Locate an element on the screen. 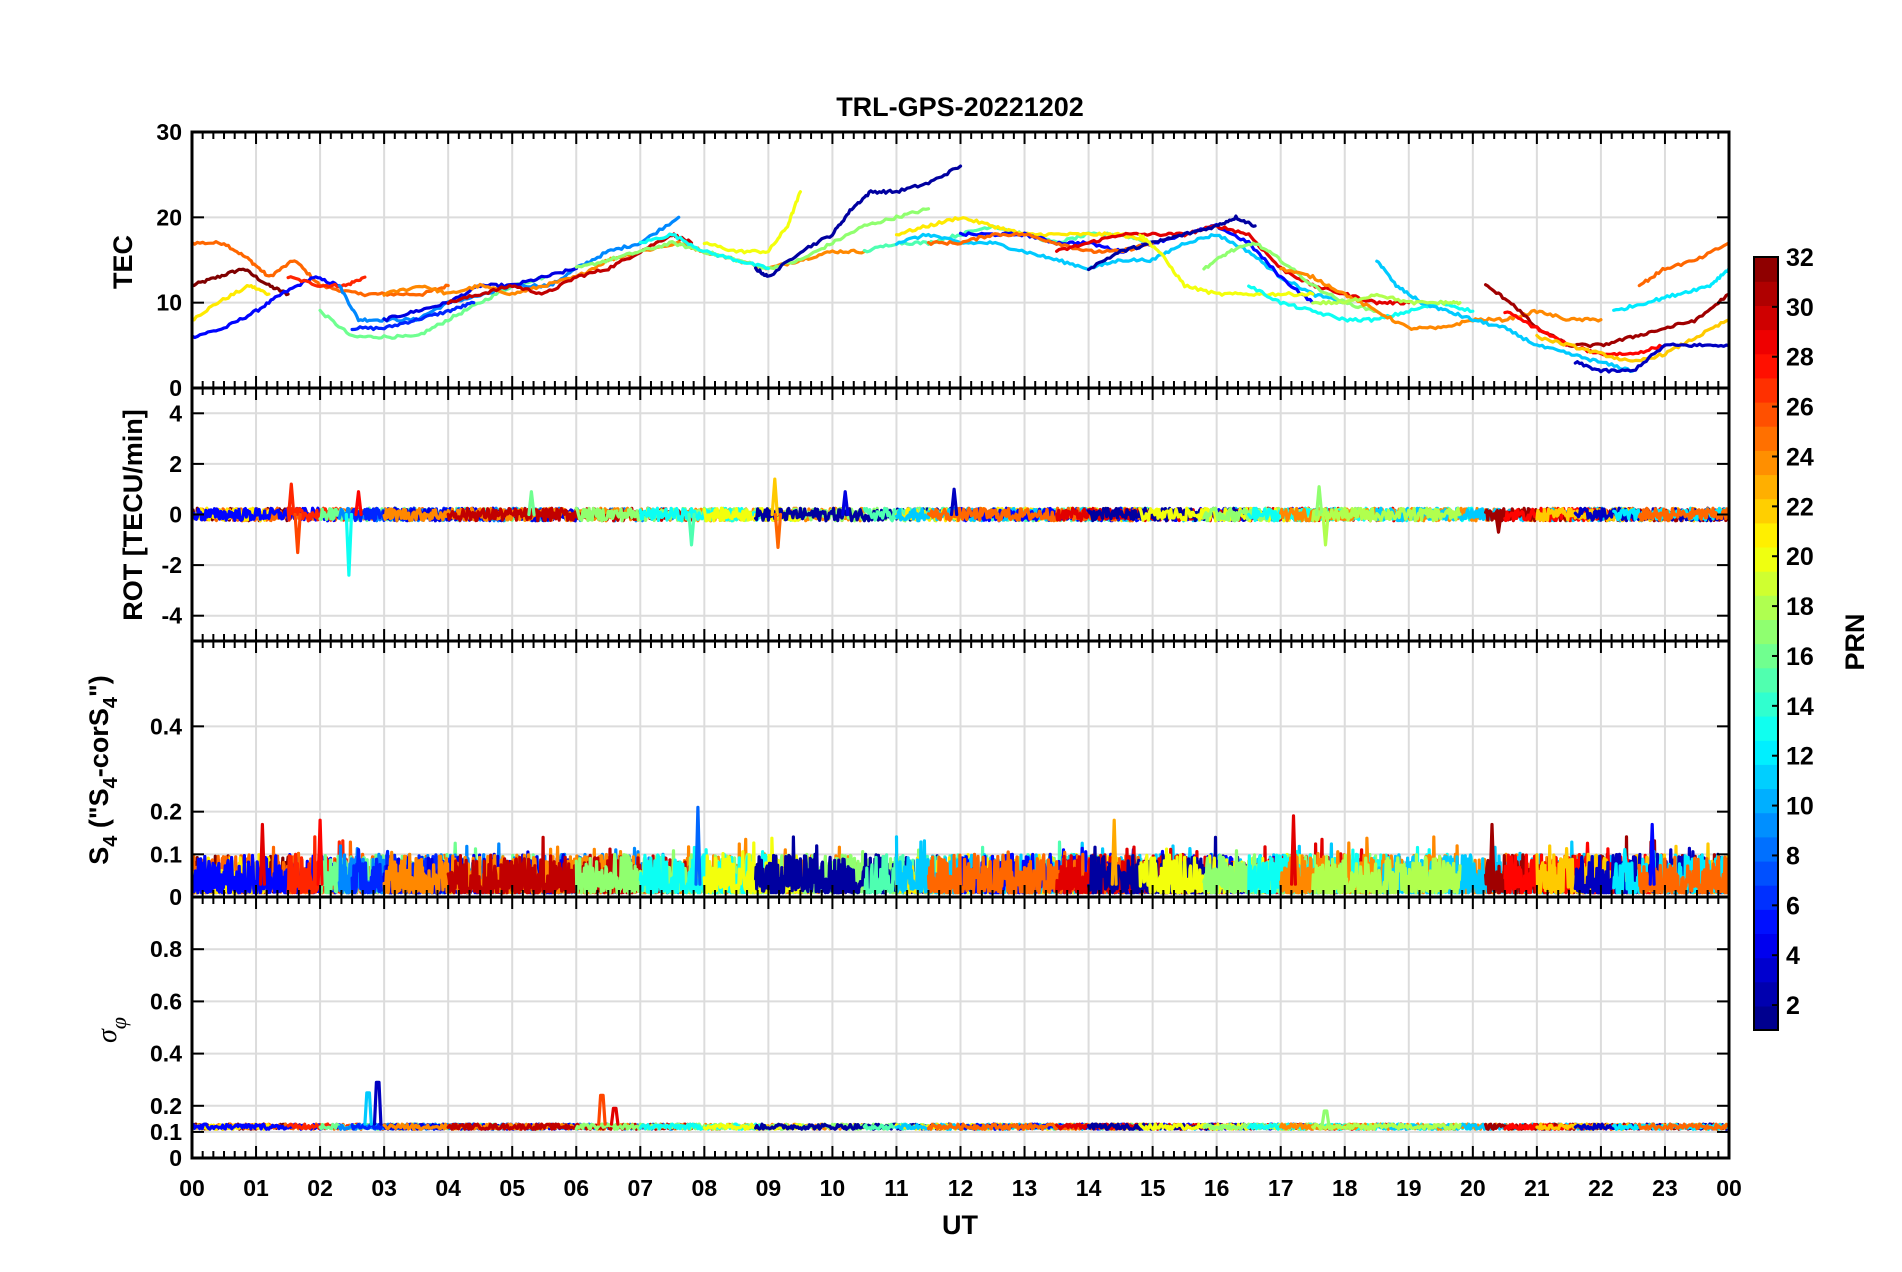  sigma_phi-y-tick-label: 0.8 is located at coordinates (166, 949).